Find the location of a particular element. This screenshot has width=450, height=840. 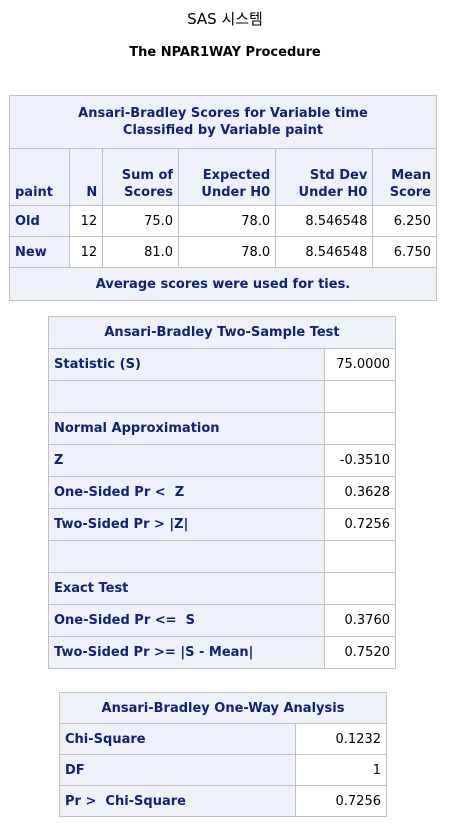

table-row: One-Sided Pr <= S 0.3760 is located at coordinates (222, 620).